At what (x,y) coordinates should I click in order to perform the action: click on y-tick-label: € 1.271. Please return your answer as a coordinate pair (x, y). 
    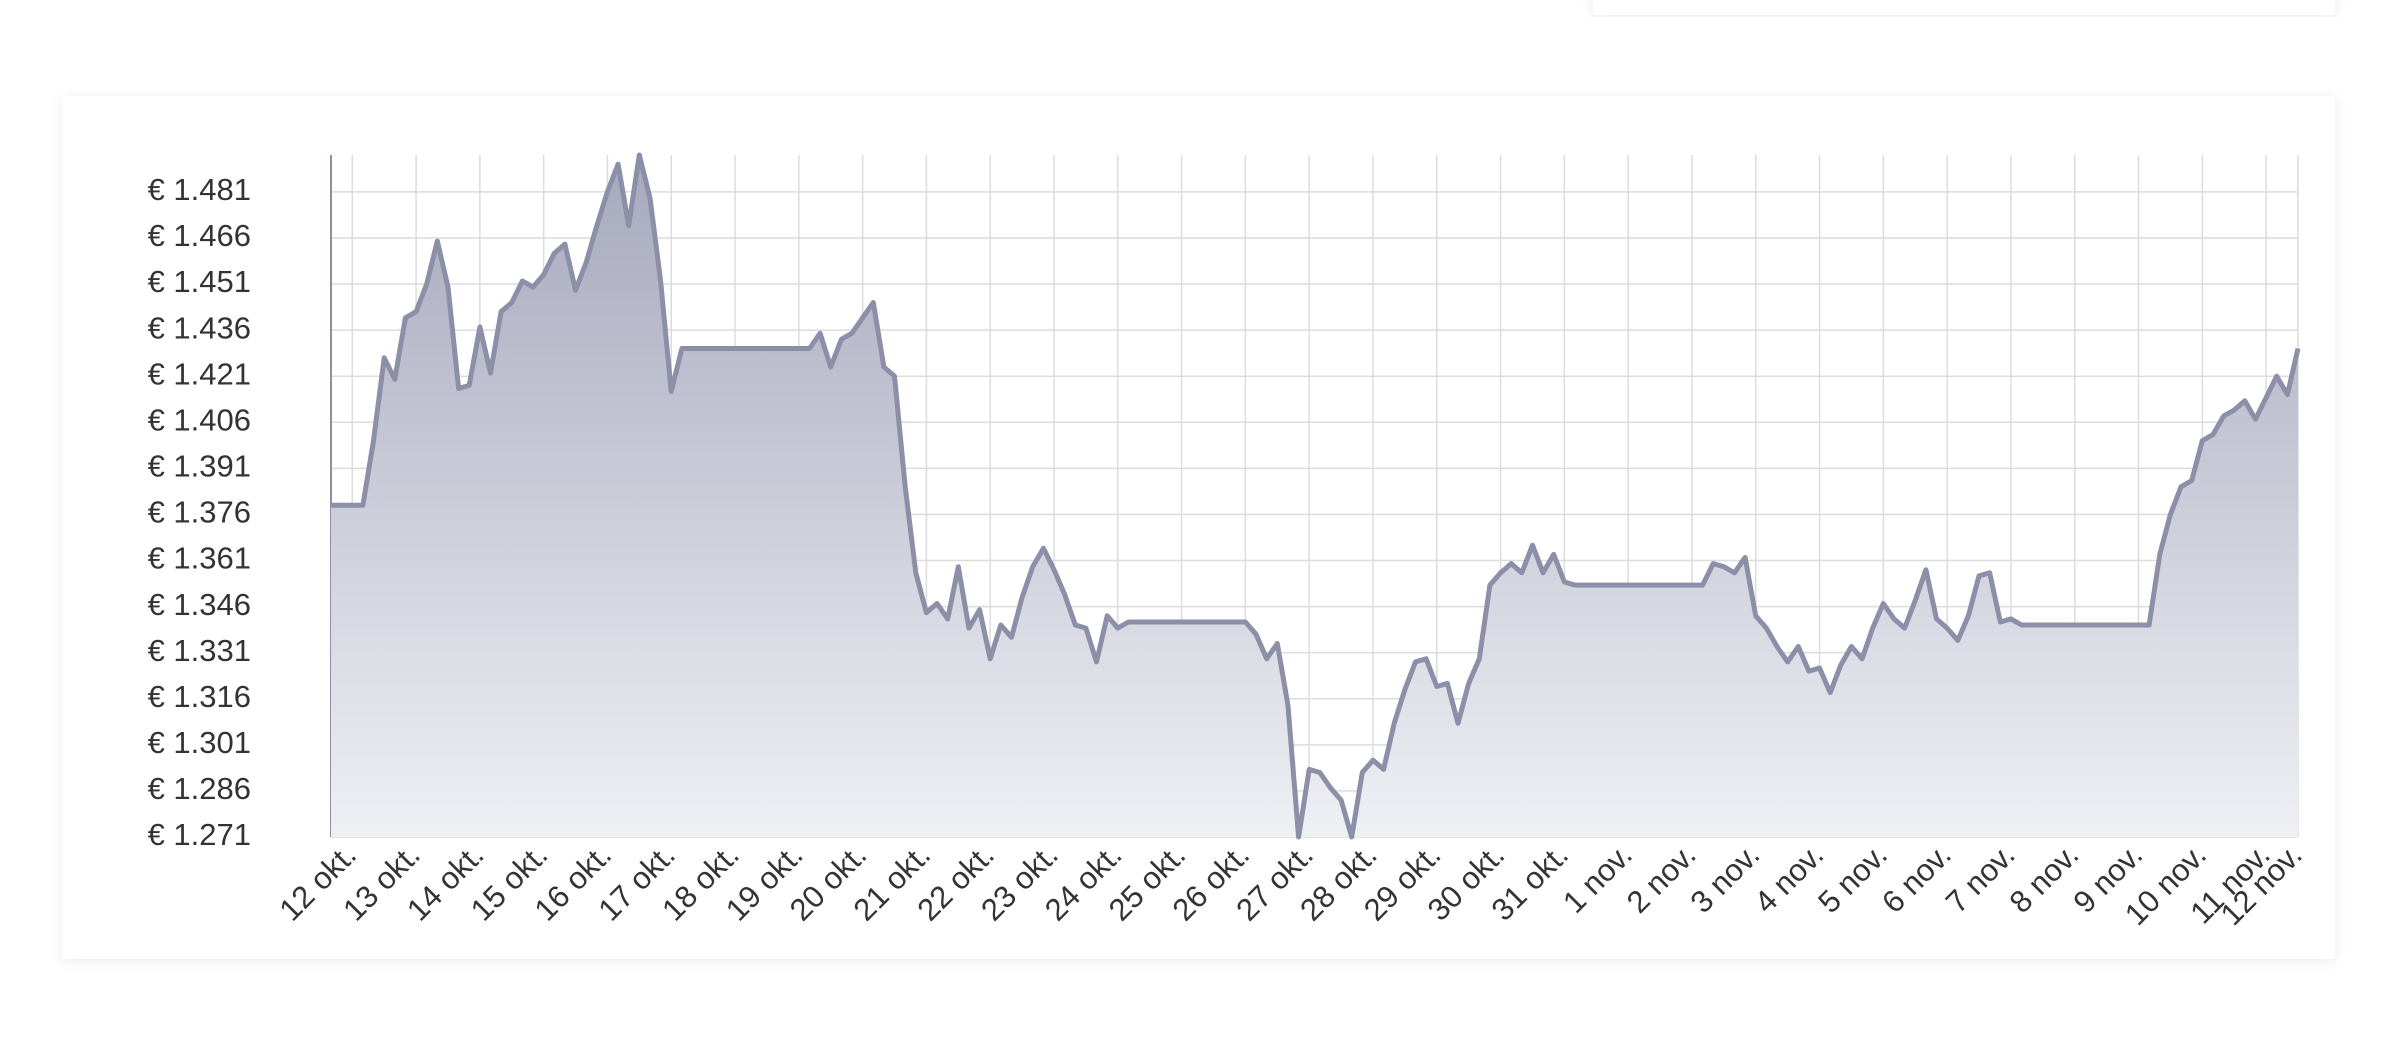
    Looking at the image, I should click on (199, 834).